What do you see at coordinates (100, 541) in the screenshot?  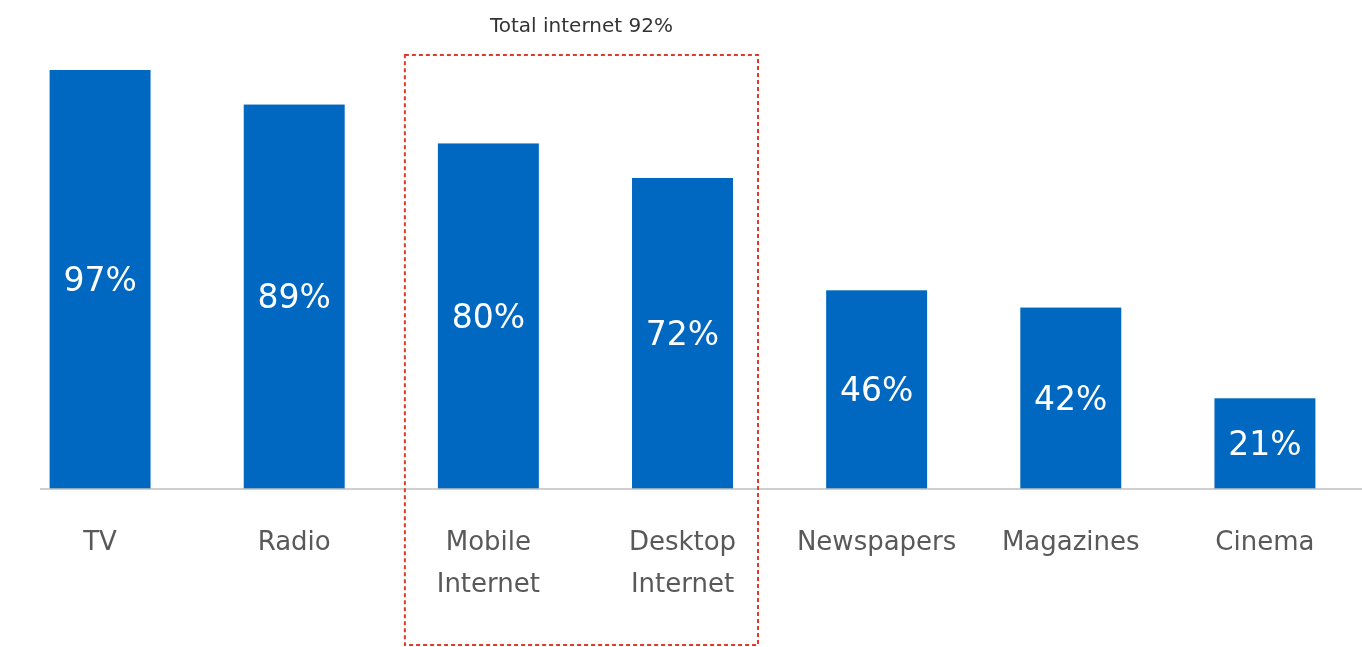 I see `x-tick-label: TV` at bounding box center [100, 541].